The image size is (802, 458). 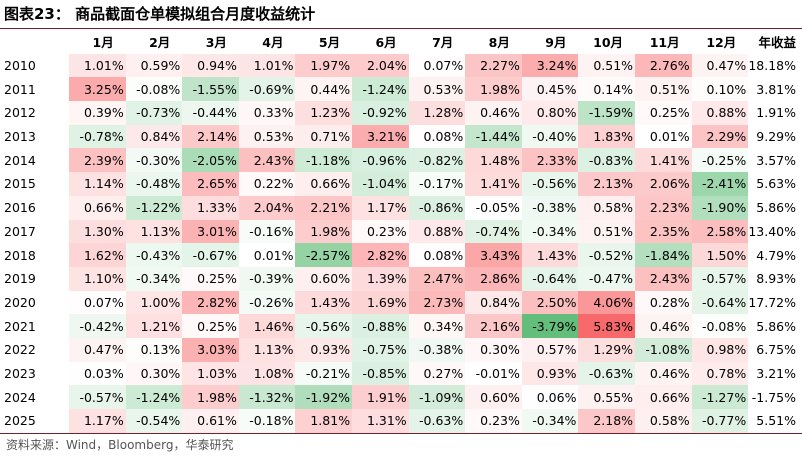 I want to click on heatmap-cell: -0.47%, so click(x=607, y=278).